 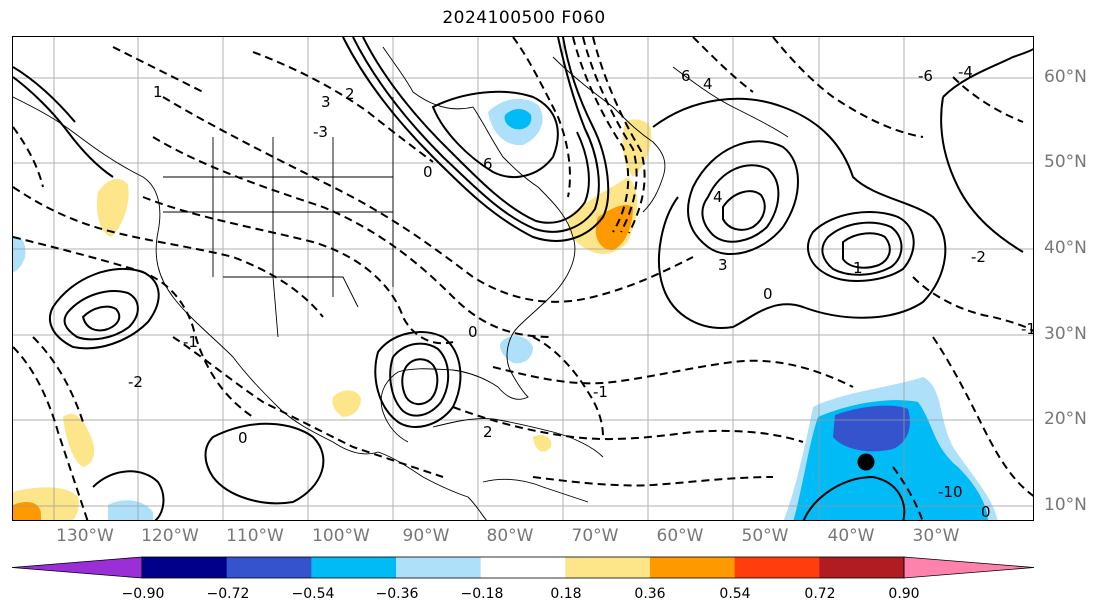 I want to click on lon-label: 100°W, so click(x=341, y=536).